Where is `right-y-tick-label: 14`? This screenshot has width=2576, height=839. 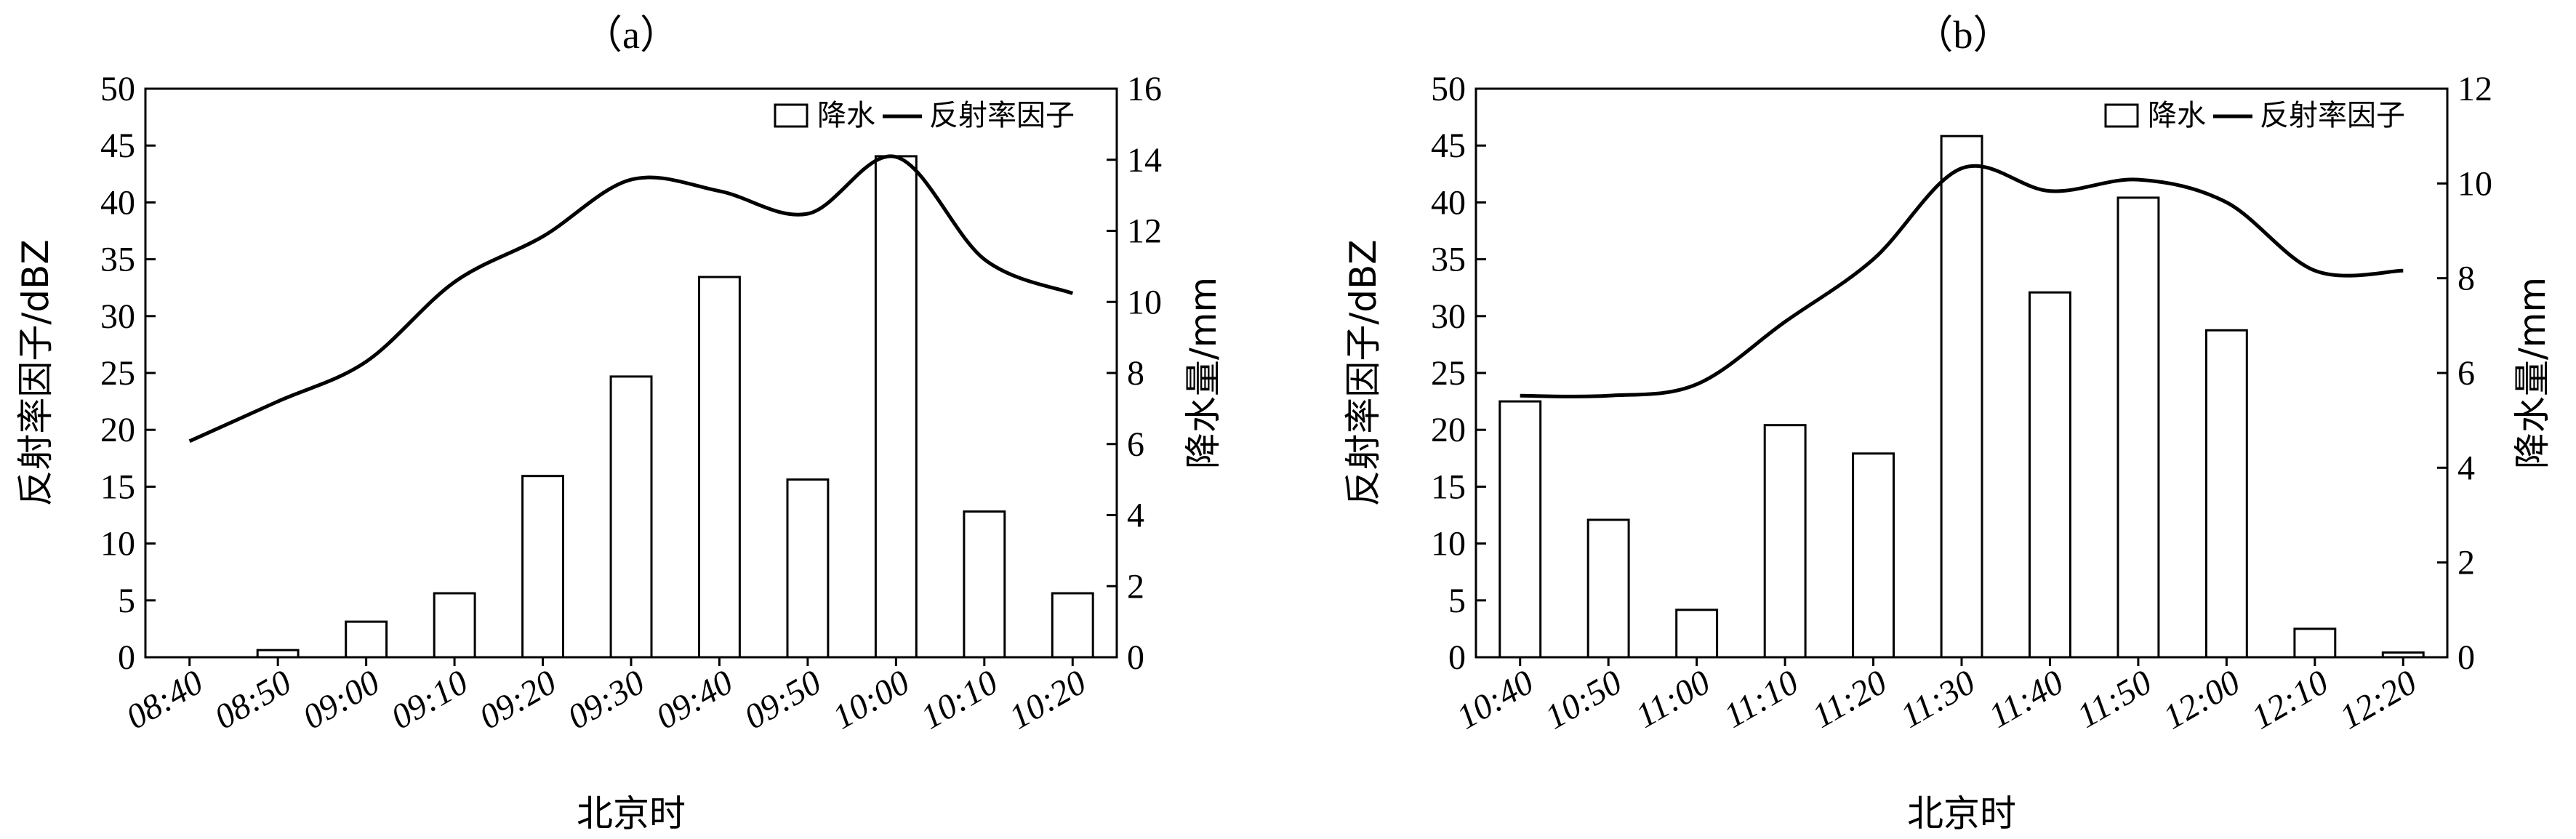 right-y-tick-label: 14 is located at coordinates (1144, 160).